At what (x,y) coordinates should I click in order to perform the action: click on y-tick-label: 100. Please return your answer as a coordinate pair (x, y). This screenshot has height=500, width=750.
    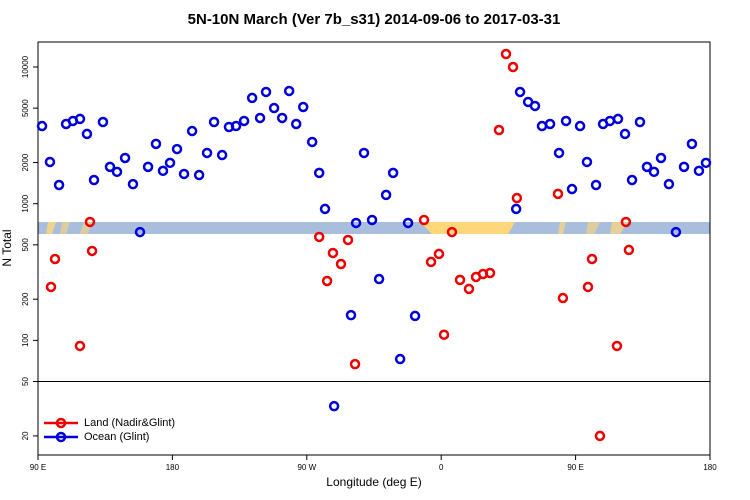
    Looking at the image, I should click on (25, 340).